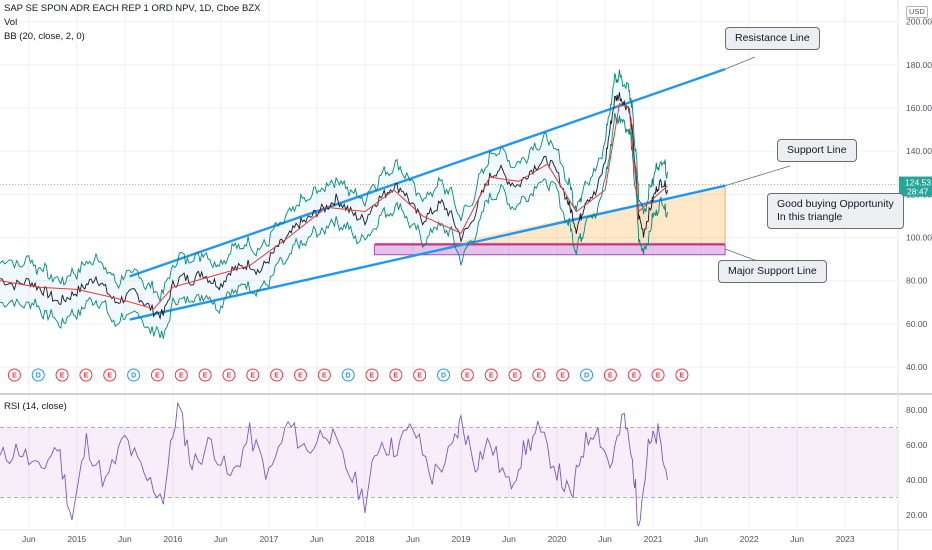 The width and height of the screenshot is (932, 550). I want to click on last-price-badge, so click(915, 186).